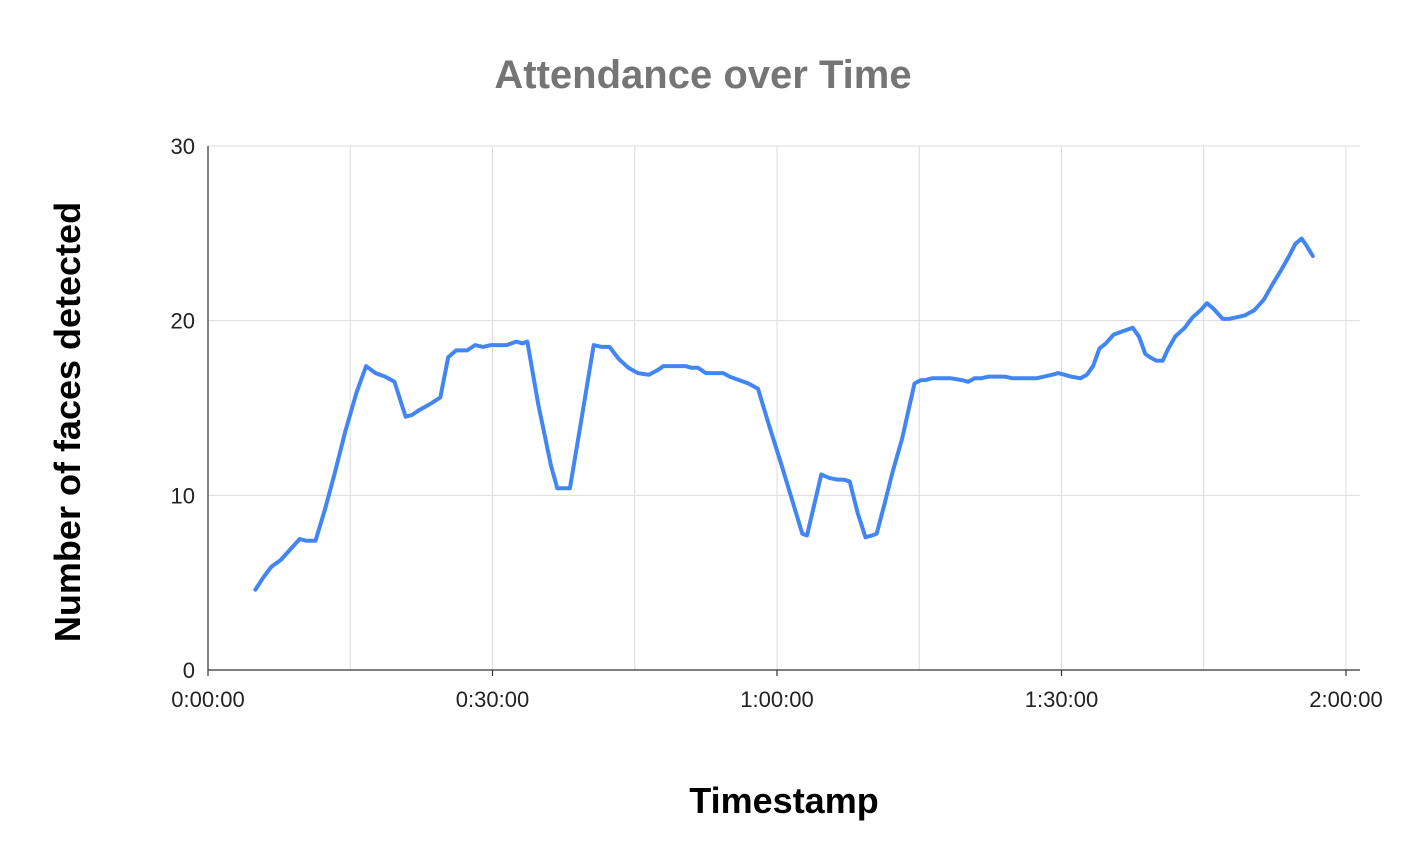  I want to click on x-tick-label: 1:00:00, so click(776, 699).